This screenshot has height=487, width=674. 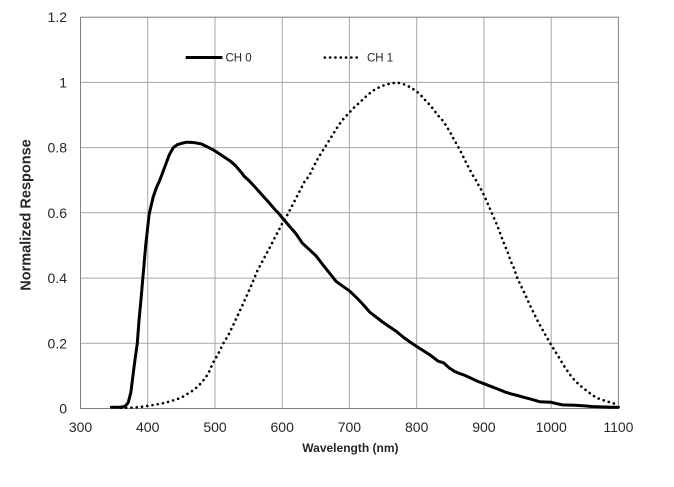 What do you see at coordinates (63, 409) in the screenshot?
I see `svg-text: 0` at bounding box center [63, 409].